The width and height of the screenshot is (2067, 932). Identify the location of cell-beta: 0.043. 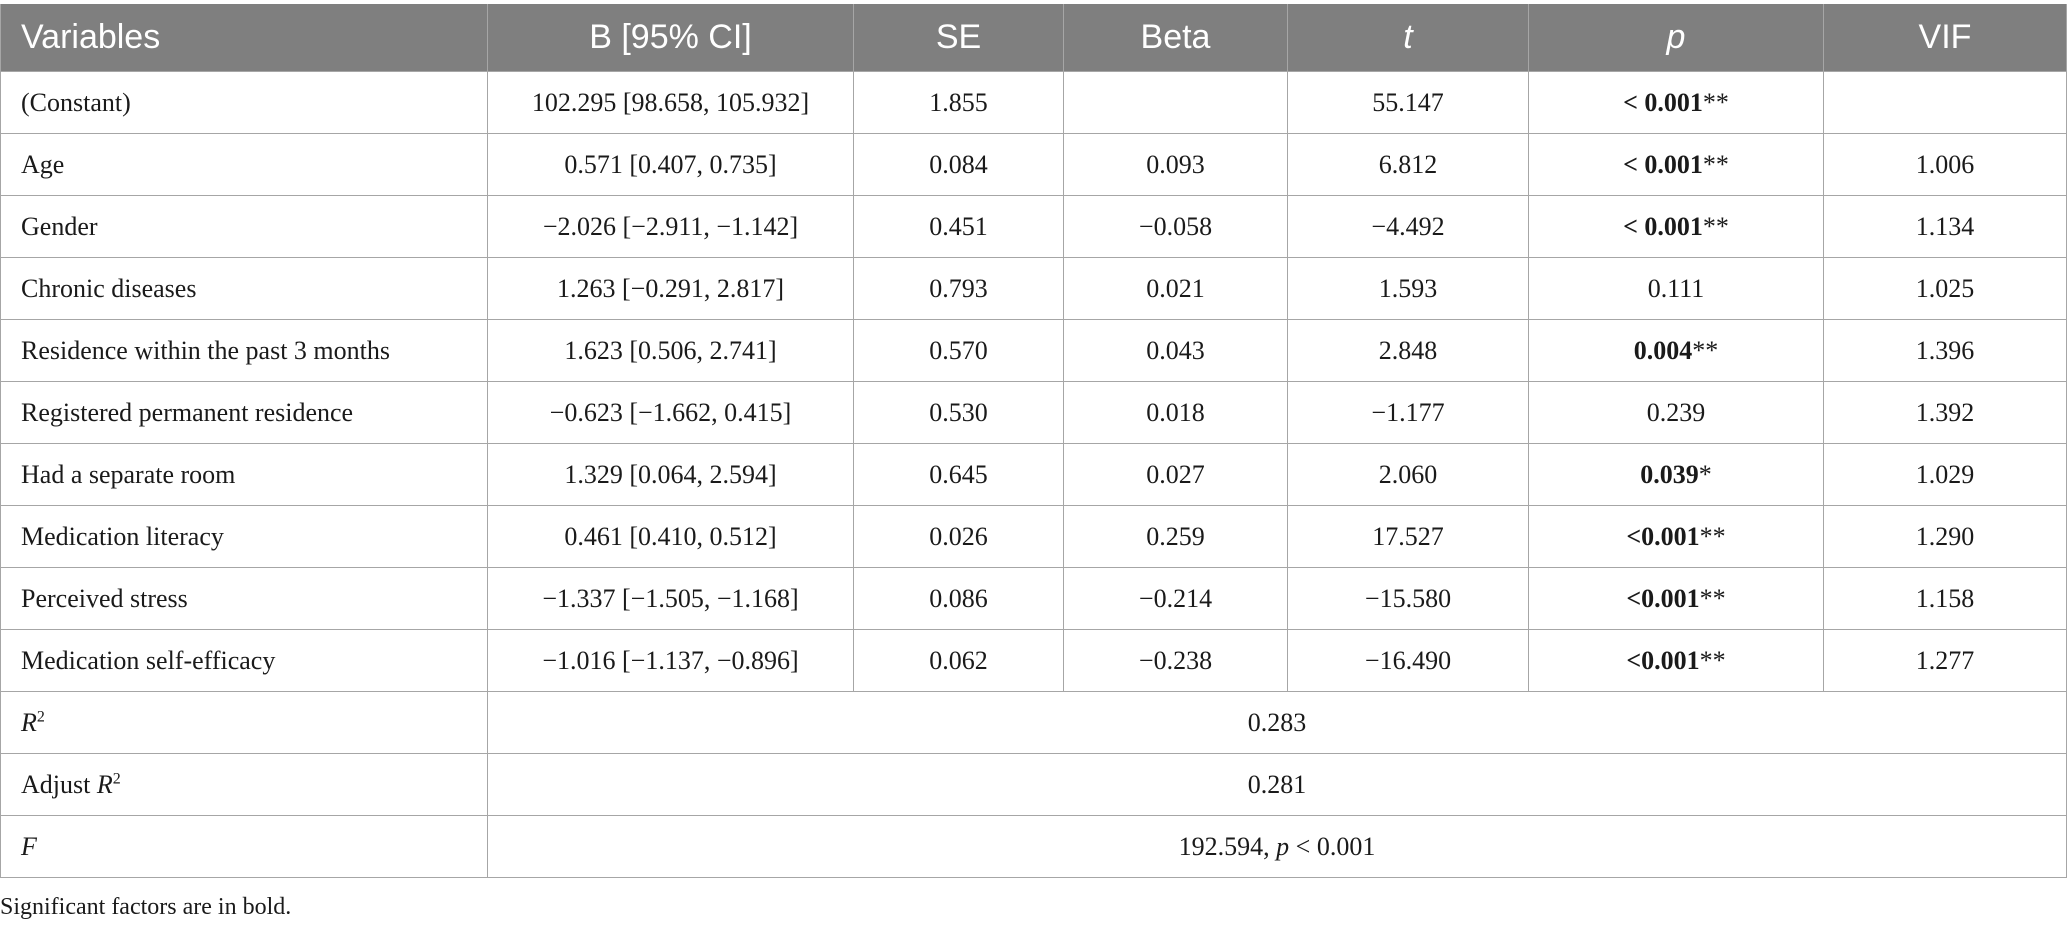
(1175, 350).